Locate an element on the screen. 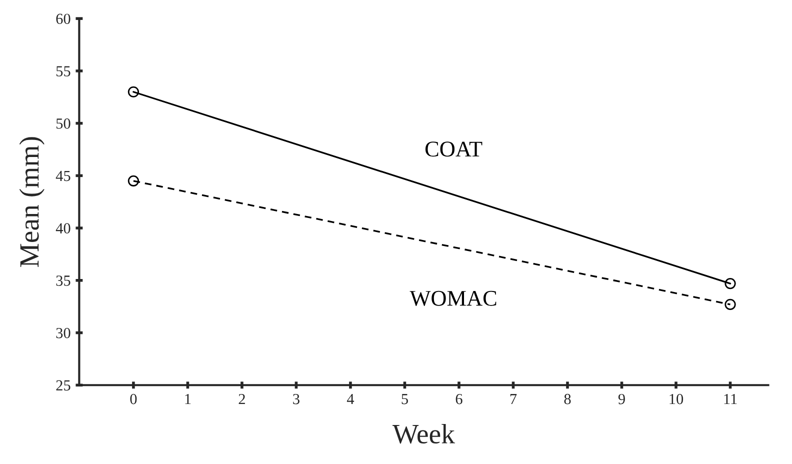  x-tick-label: 2 is located at coordinates (241, 399).